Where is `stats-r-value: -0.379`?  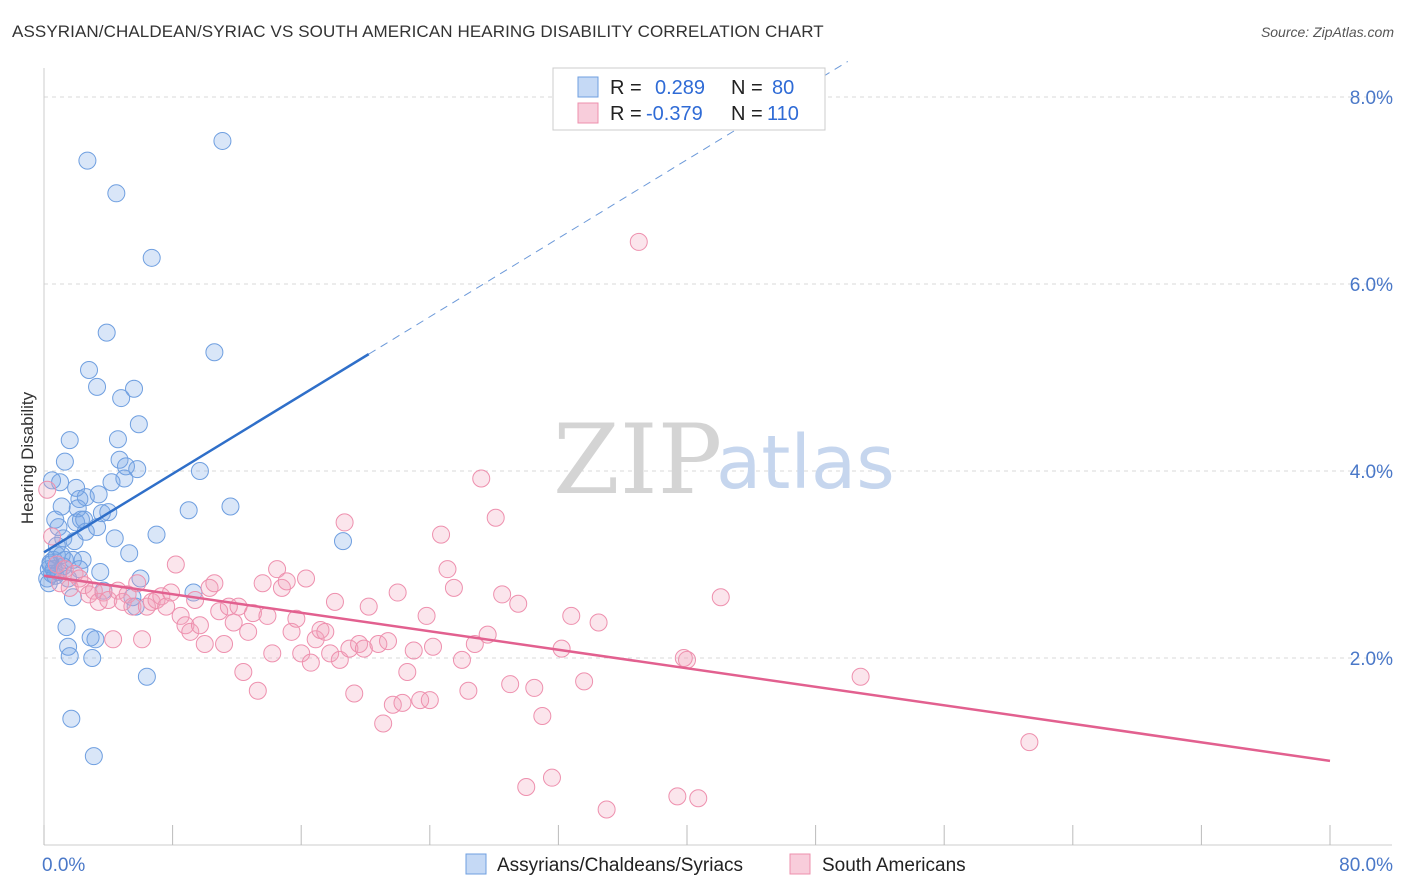
stats-r-value: -0.379 is located at coordinates (674, 114).